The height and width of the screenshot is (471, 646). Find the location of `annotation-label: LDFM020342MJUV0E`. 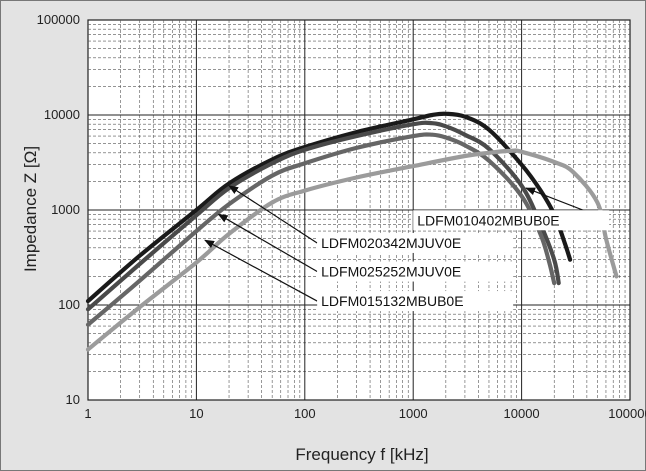

annotation-label: LDFM020342MJUV0E is located at coordinates (391, 243).